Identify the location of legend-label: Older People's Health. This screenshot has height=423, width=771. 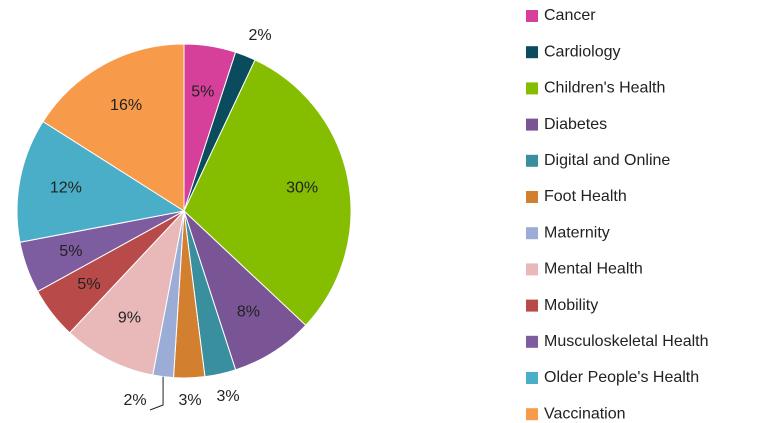
(621, 377).